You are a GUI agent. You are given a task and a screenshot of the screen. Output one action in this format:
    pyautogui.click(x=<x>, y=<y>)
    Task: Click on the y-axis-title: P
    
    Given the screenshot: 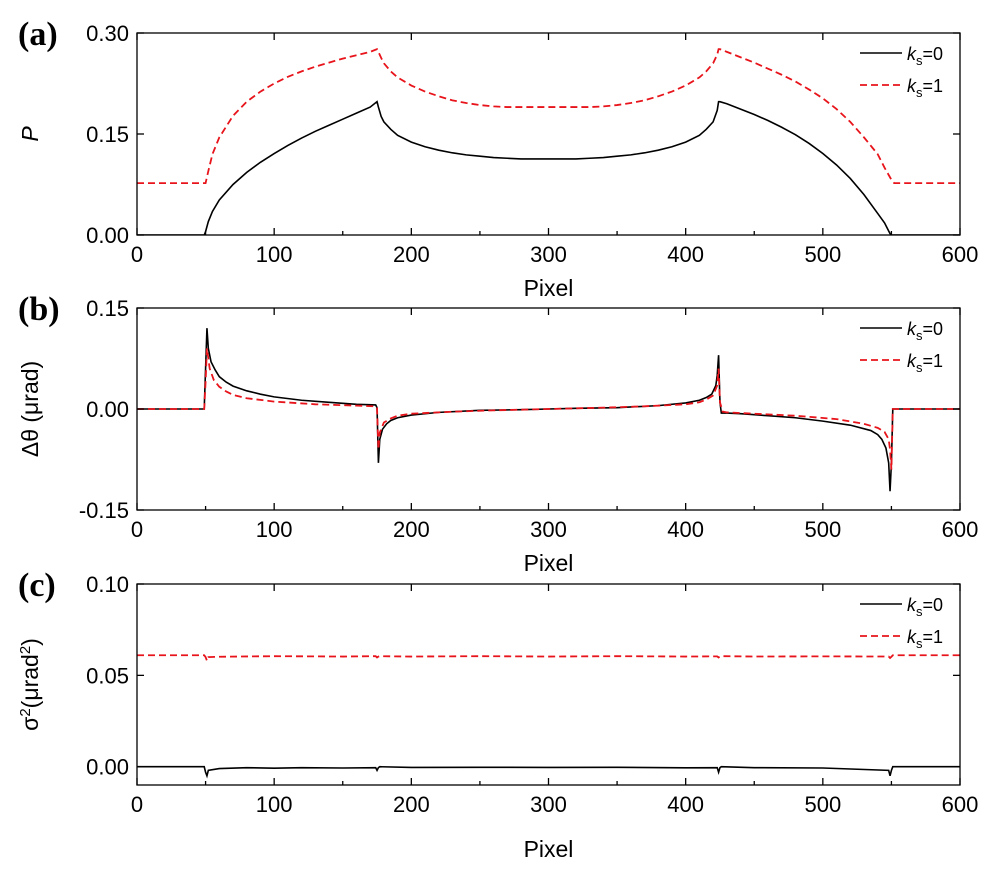 What is the action you would take?
    pyautogui.click(x=30, y=134)
    